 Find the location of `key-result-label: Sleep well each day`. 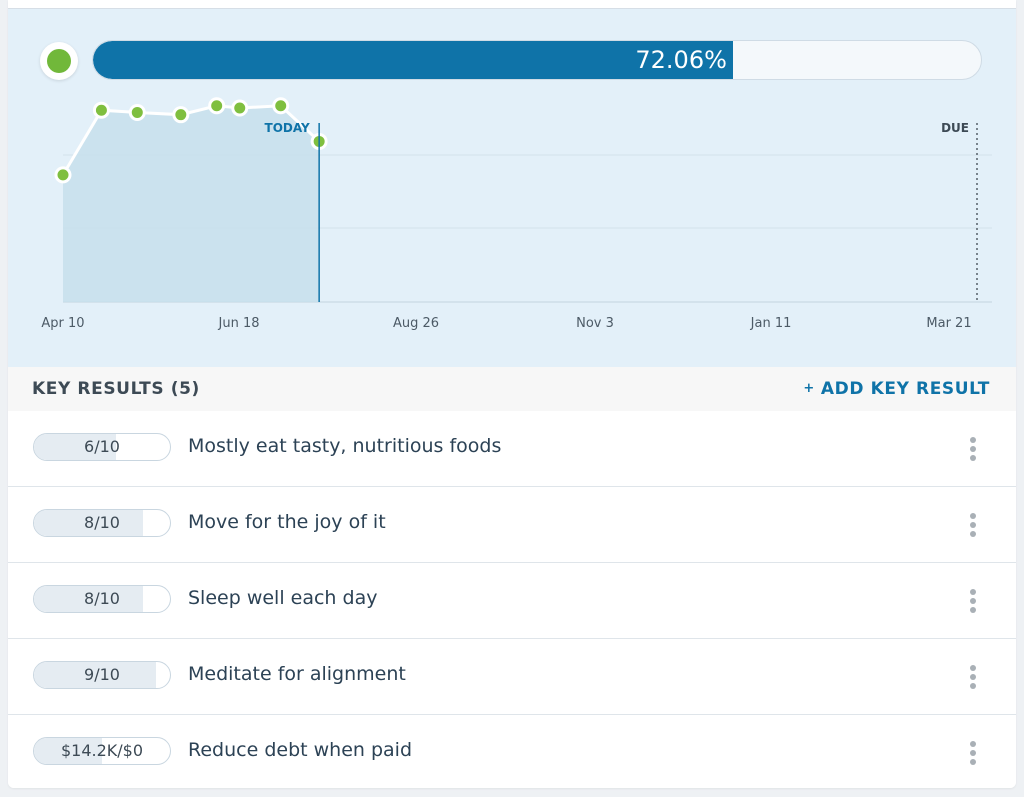

key-result-label: Sleep well each day is located at coordinates (283, 598).